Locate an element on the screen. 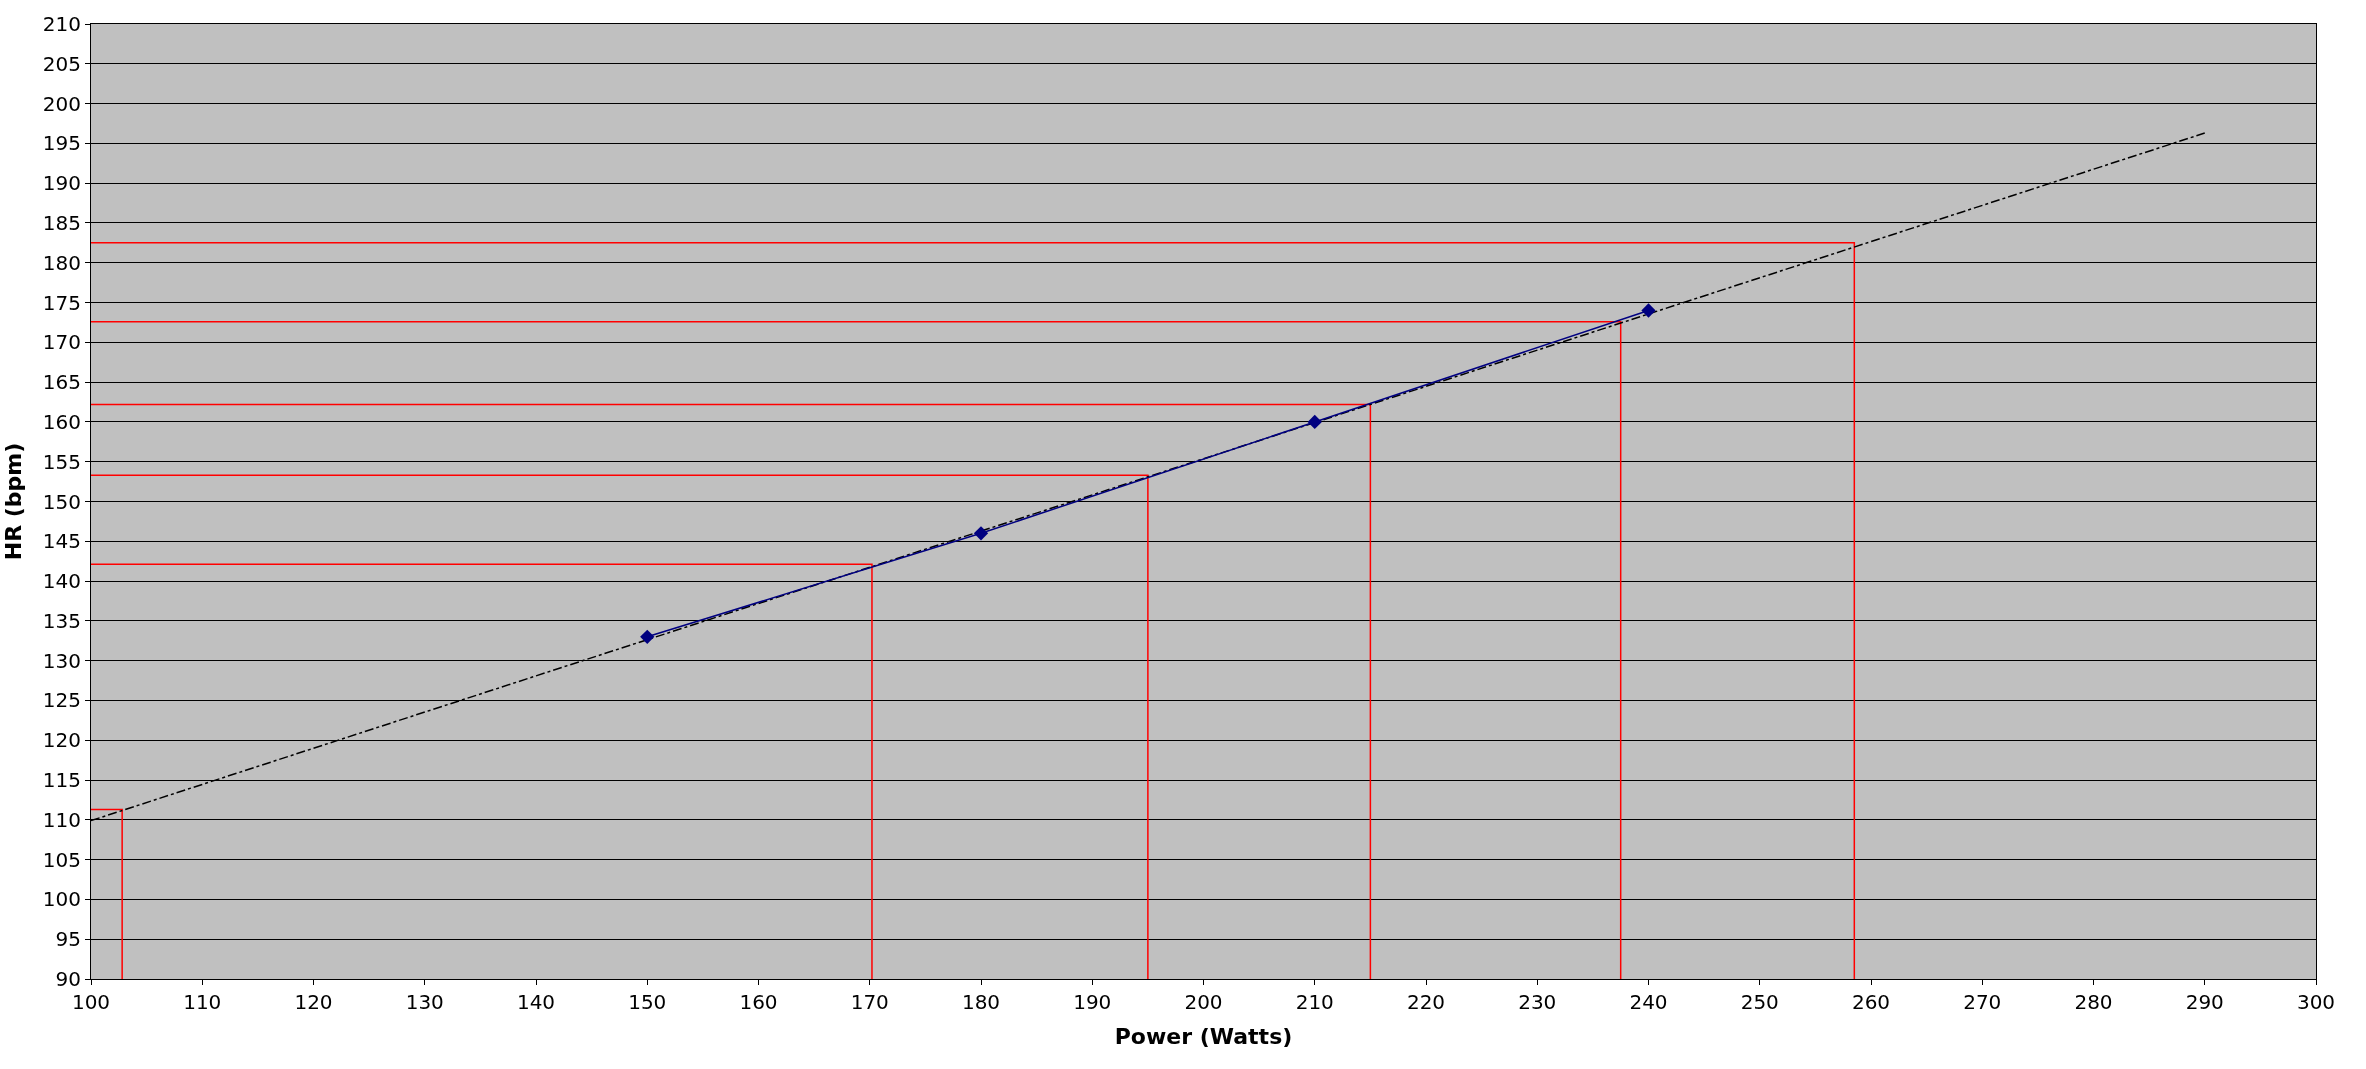  y-tick-label: 185 is located at coordinates (61, 222).